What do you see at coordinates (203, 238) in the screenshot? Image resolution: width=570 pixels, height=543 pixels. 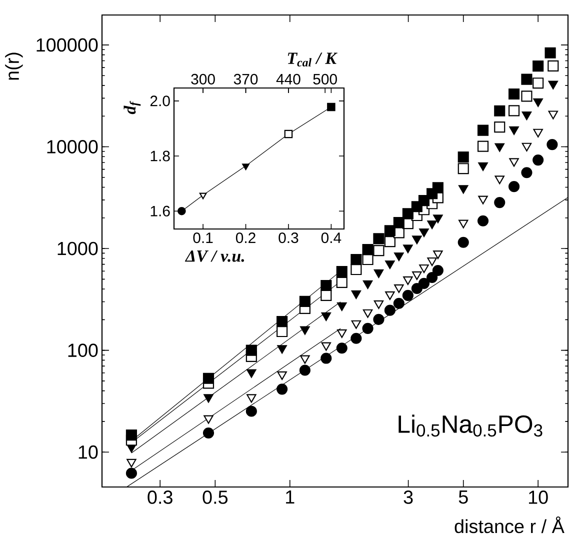 I see `x-tick-label: 0.1` at bounding box center [203, 238].